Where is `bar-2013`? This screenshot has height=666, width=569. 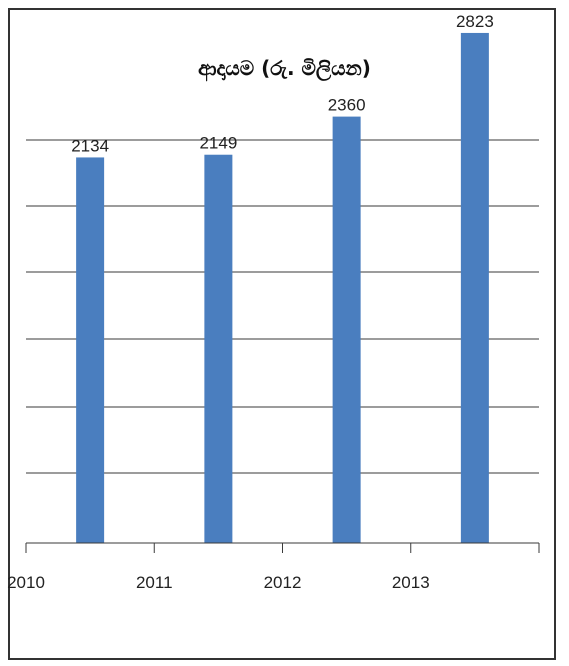 bar-2013 is located at coordinates (474, 287).